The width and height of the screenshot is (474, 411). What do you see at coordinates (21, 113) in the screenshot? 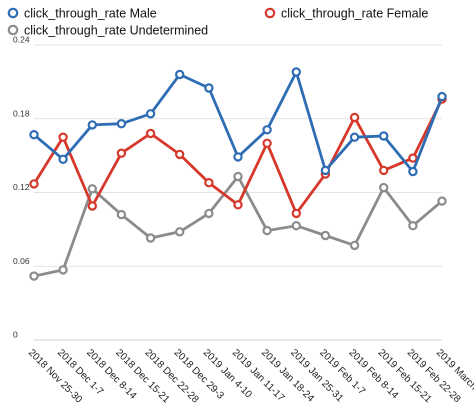
I see `y-tick-label: 0.18` at bounding box center [21, 113].